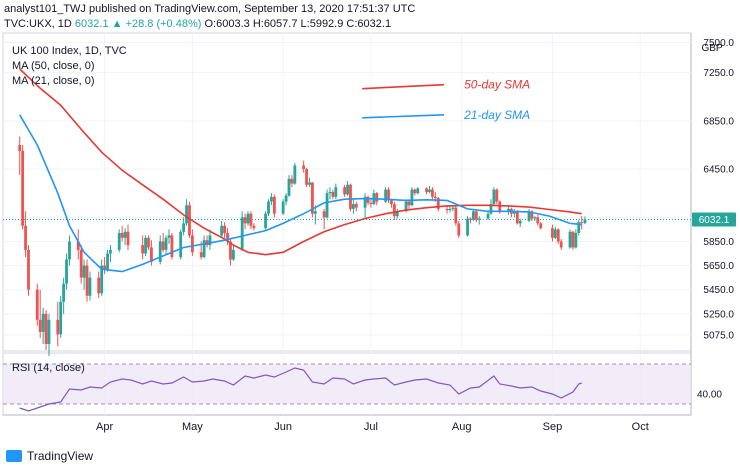 Image resolution: width=740 pixels, height=470 pixels. Describe the element at coordinates (91, 24) in the screenshot. I see `last-price: 6032.1` at that location.